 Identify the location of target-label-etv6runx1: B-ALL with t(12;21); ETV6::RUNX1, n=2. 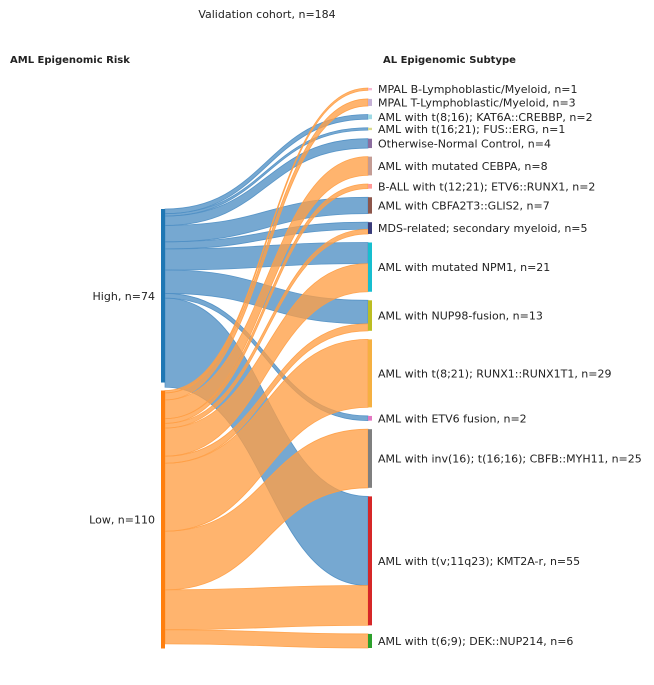
(486, 186).